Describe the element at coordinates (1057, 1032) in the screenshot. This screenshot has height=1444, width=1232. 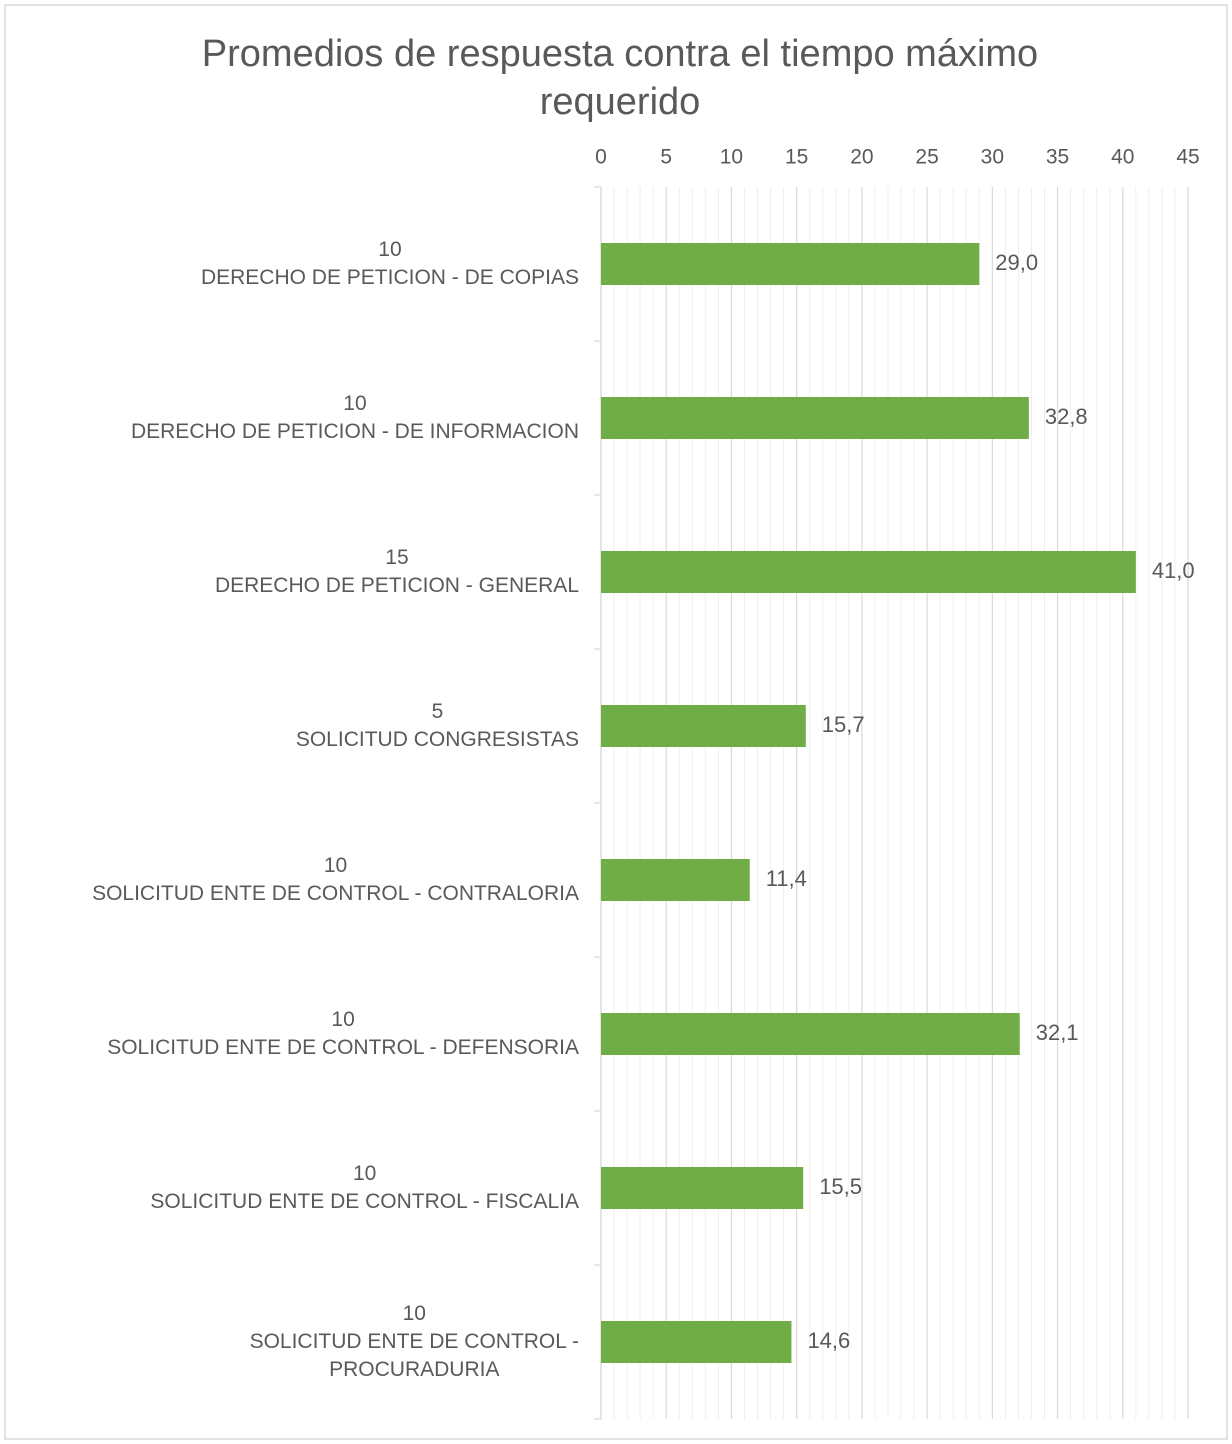
I see `data-label: 32,1` at that location.